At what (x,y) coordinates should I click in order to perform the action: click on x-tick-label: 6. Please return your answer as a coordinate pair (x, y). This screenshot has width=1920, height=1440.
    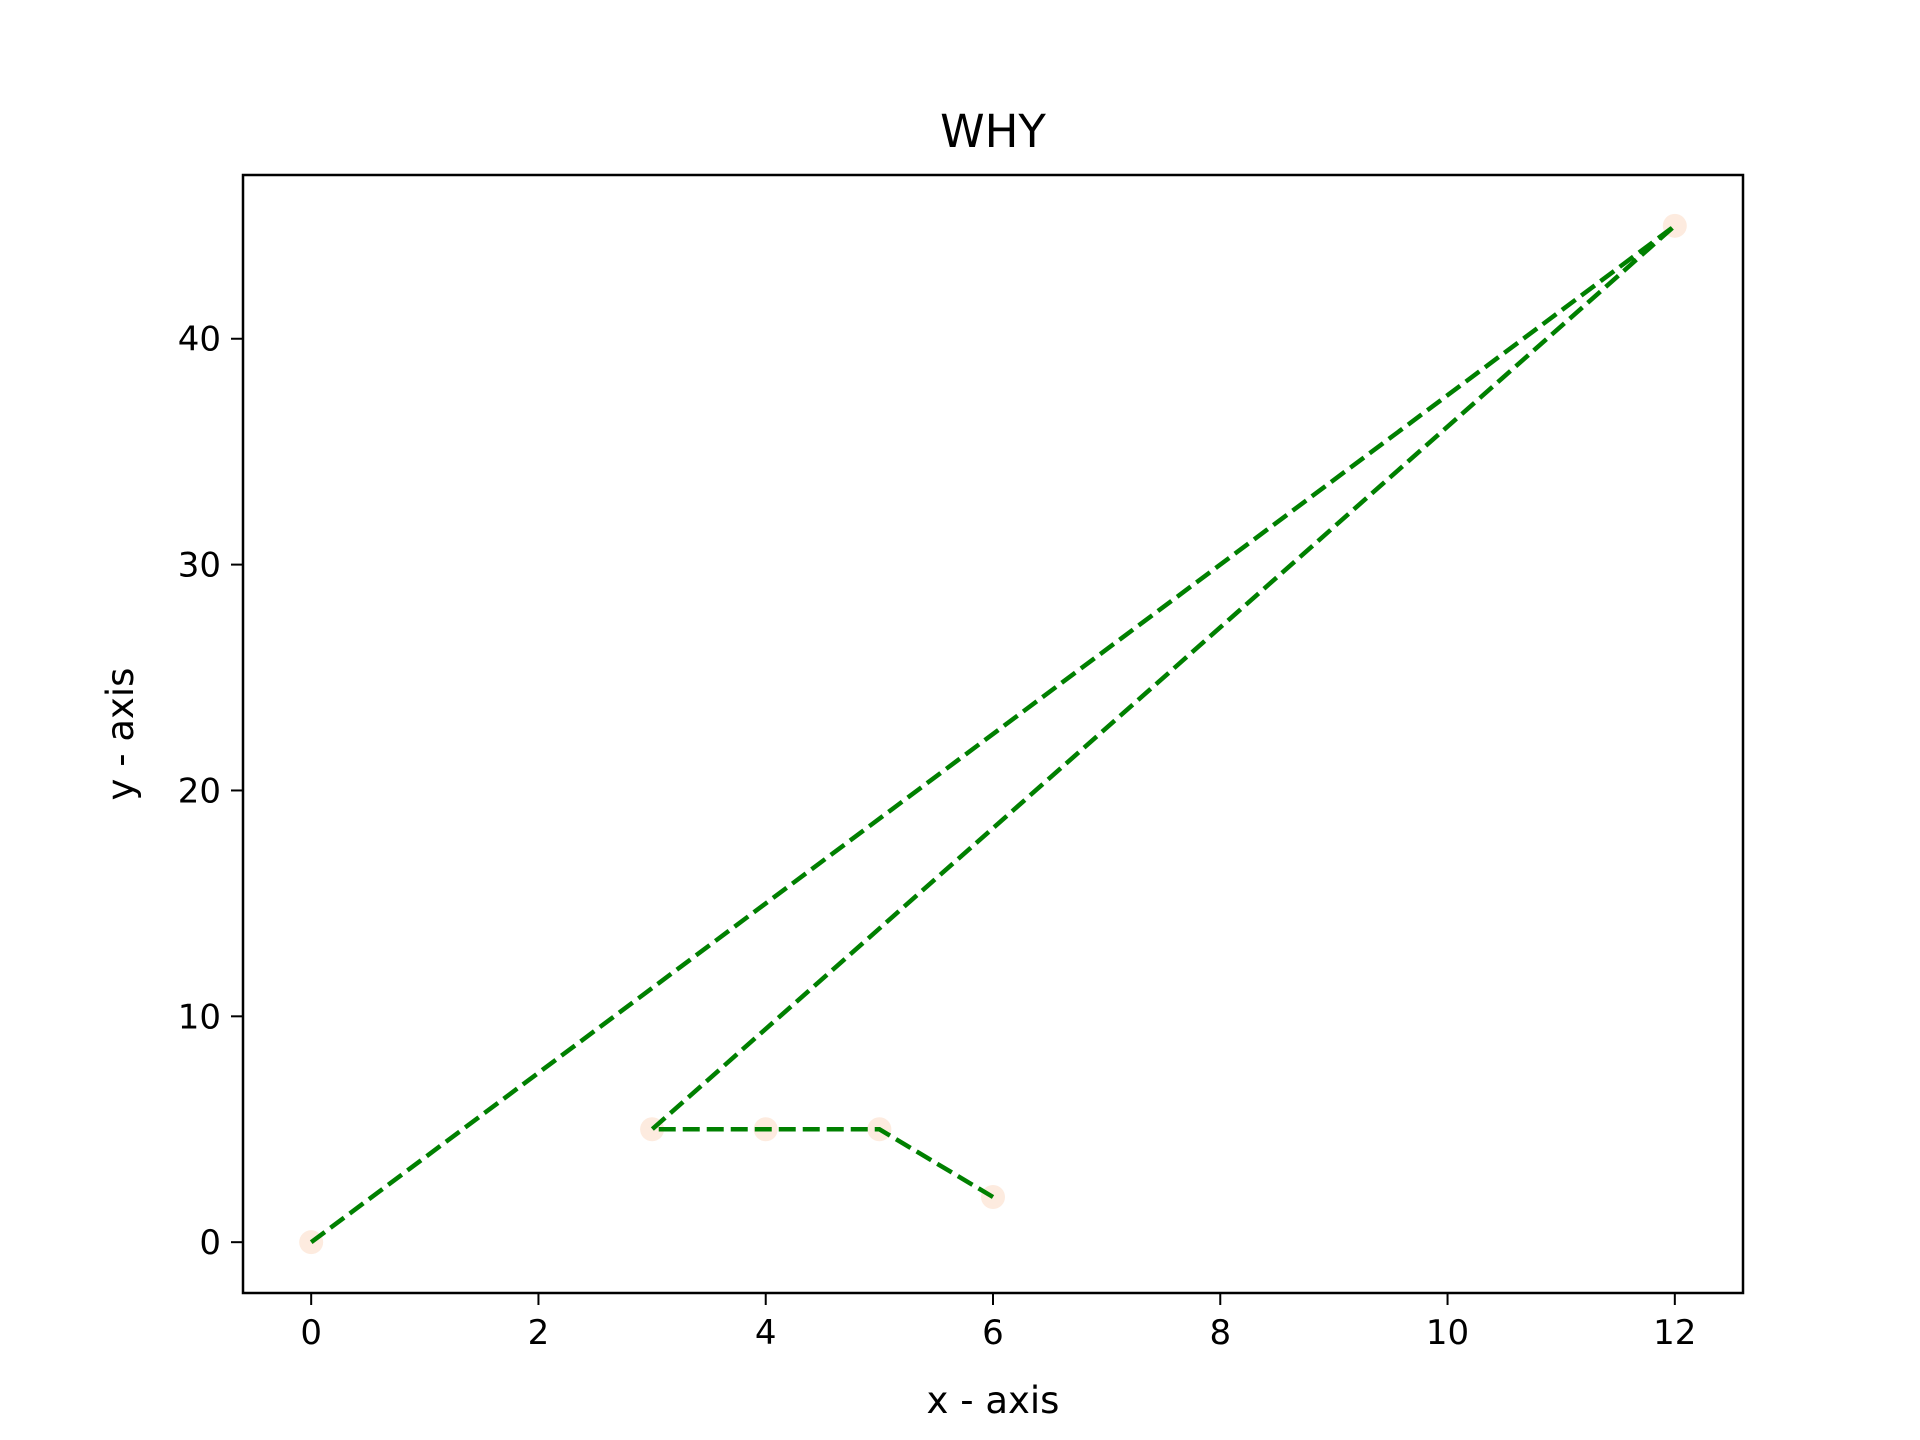
    Looking at the image, I should click on (993, 1333).